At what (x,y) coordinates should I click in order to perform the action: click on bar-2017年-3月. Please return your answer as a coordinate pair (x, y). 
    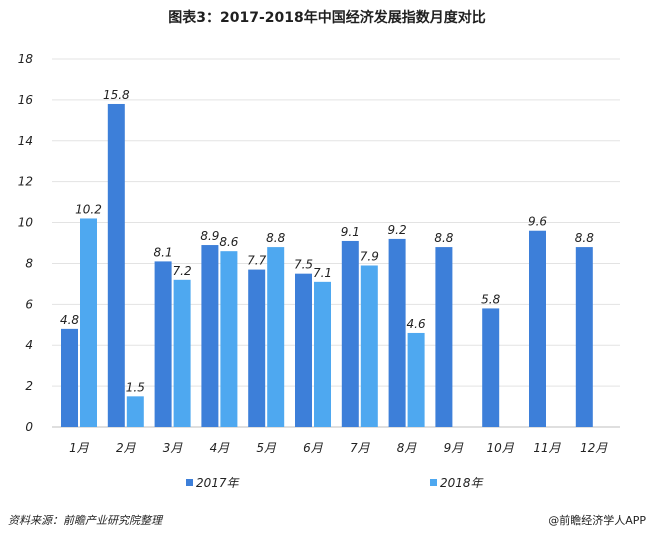
    Looking at the image, I should click on (163, 344).